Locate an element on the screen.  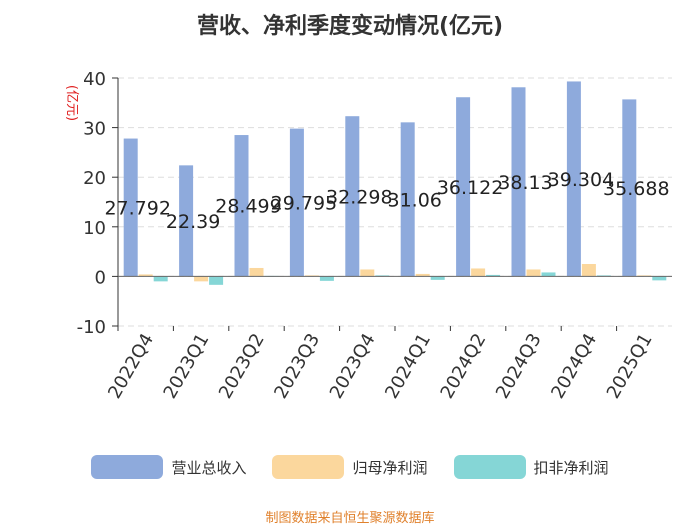
data-label: 29.795 is located at coordinates (304, 204).